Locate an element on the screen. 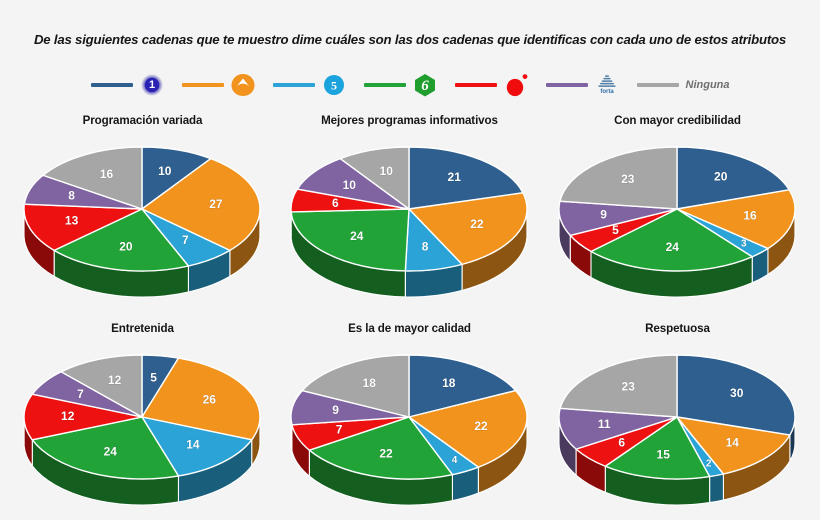 The image size is (820, 520). pie-slice-value: 2 is located at coordinates (709, 463).